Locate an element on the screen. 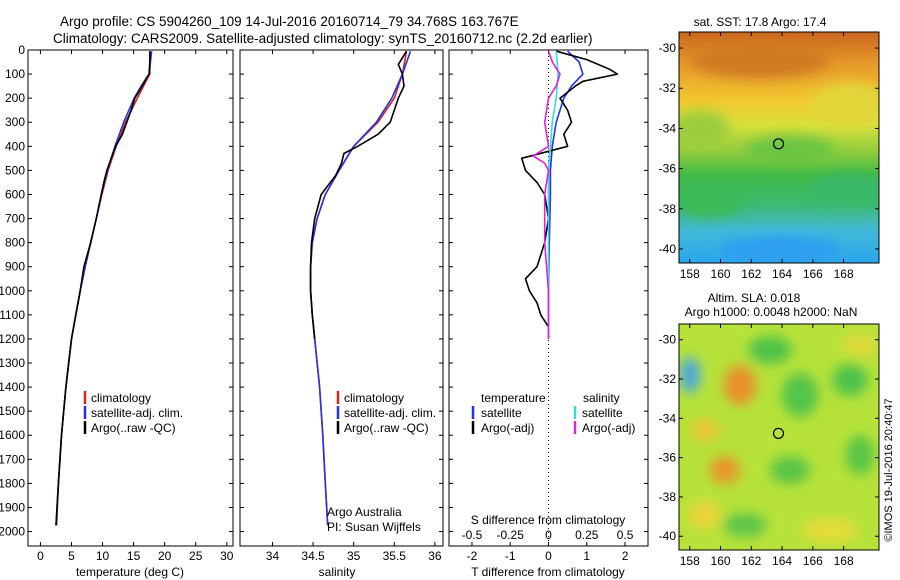 Image resolution: width=900 pixels, height=580 pixels. depth-tick-label: 0 is located at coordinates (21, 50).